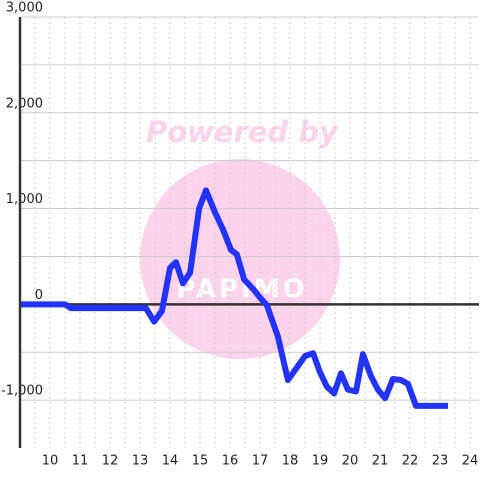 This screenshot has height=480, width=480. I want to click on x-tick-label: 19, so click(320, 461).